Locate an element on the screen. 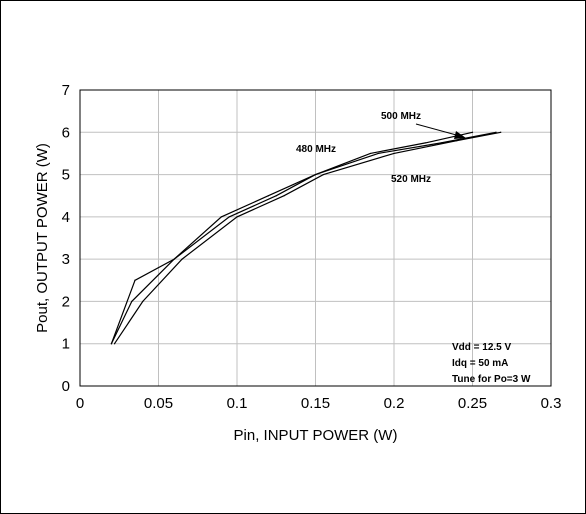 The width and height of the screenshot is (586, 514). label-500mhz-arrow is located at coordinates (438, 130).